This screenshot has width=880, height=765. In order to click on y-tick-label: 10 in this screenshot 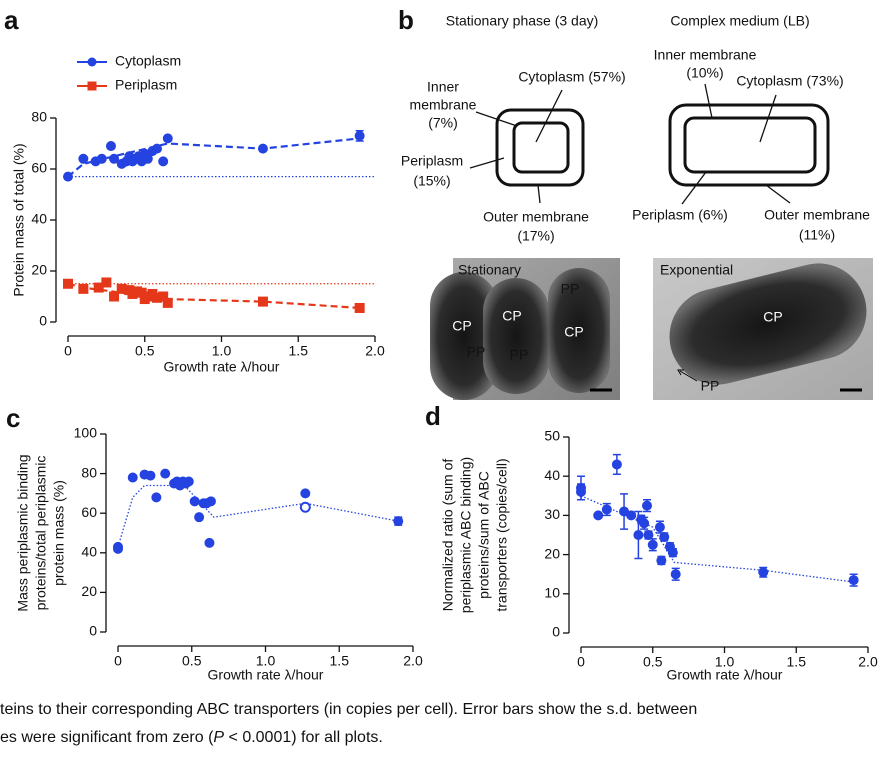, I will do `click(552, 593)`.